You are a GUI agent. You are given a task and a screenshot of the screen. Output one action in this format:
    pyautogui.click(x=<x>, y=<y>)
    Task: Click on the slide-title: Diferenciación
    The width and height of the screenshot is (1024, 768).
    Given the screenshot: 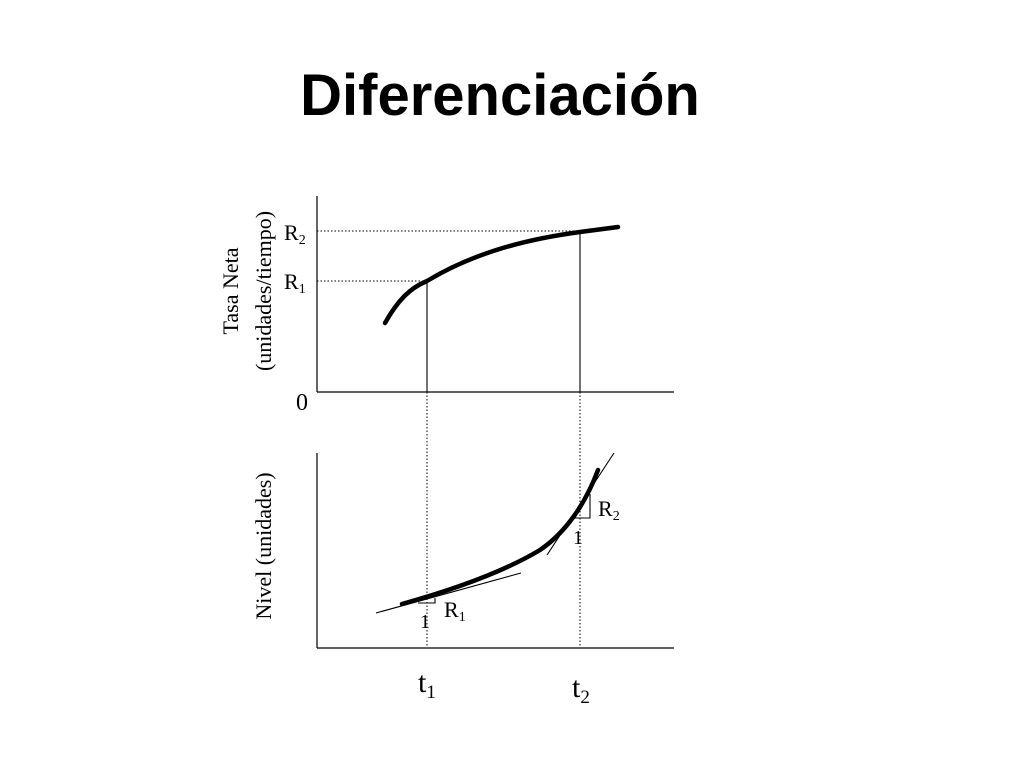 What is the action you would take?
    pyautogui.click(x=500, y=95)
    